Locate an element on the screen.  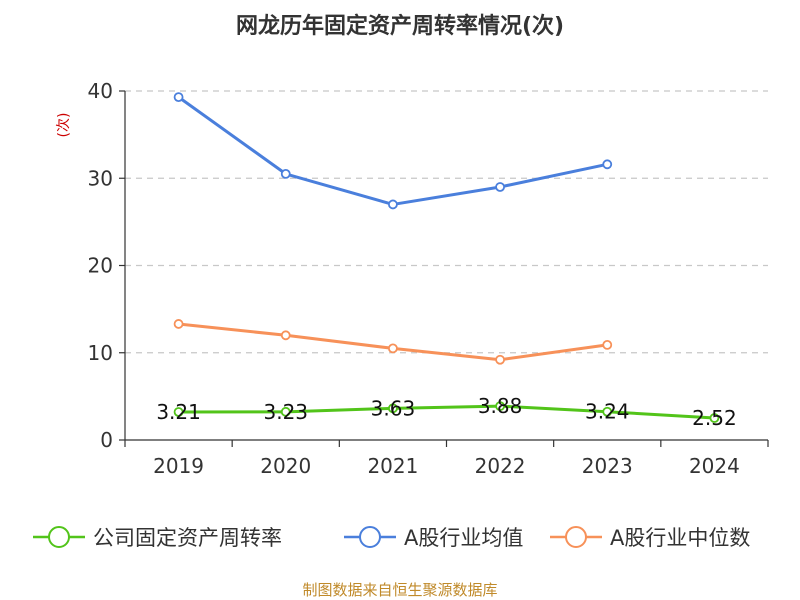
data-point-2-2021 is located at coordinates (393, 348).